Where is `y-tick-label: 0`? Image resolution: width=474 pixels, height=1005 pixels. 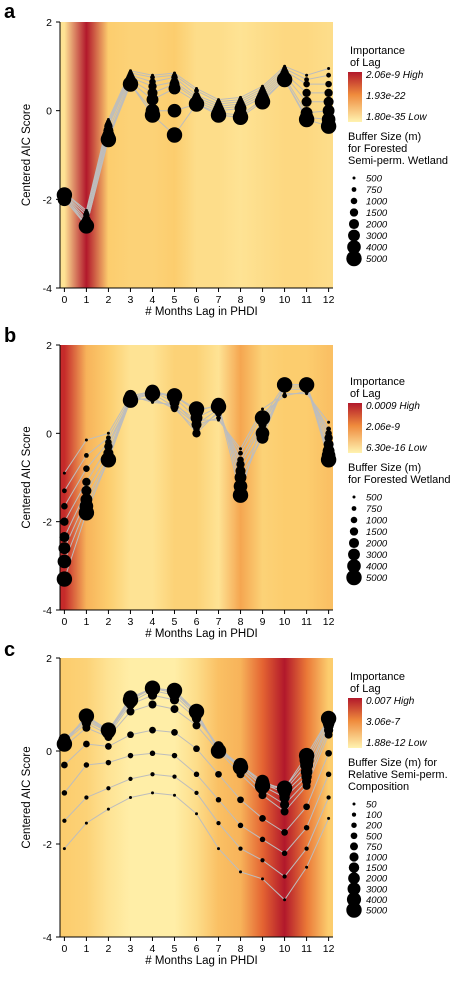 y-tick-label: 0 is located at coordinates (49, 112).